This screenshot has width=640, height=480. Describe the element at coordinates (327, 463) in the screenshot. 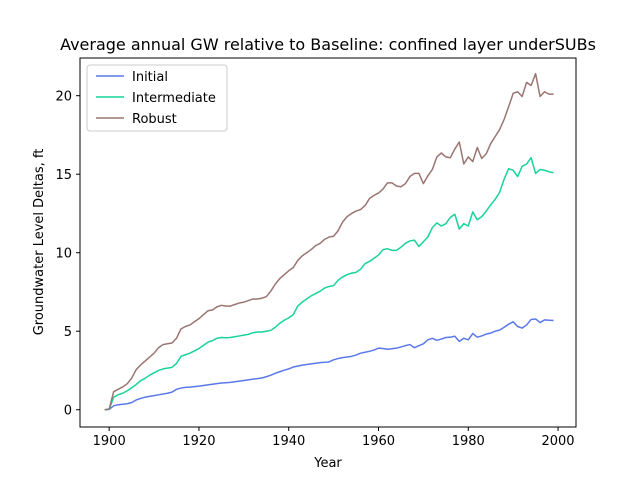

I see `x-axis-label: Year` at that location.